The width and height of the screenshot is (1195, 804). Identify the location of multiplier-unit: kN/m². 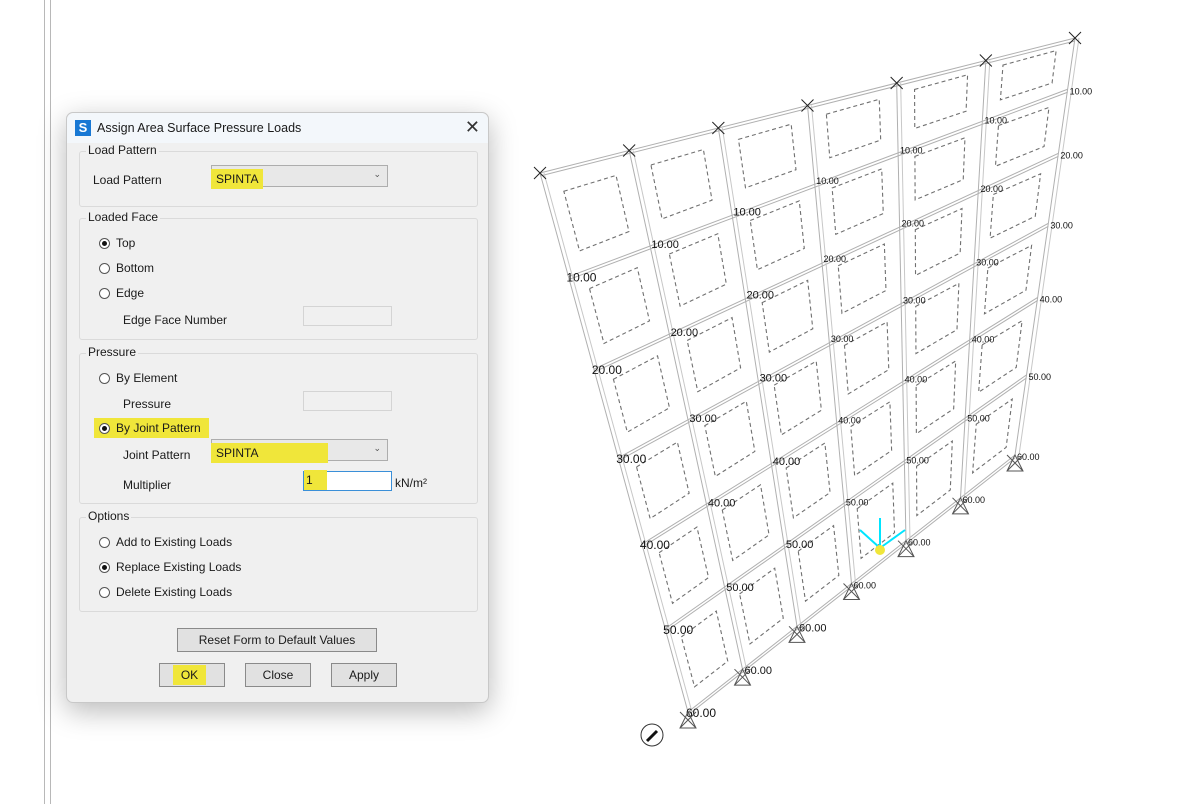
(411, 483).